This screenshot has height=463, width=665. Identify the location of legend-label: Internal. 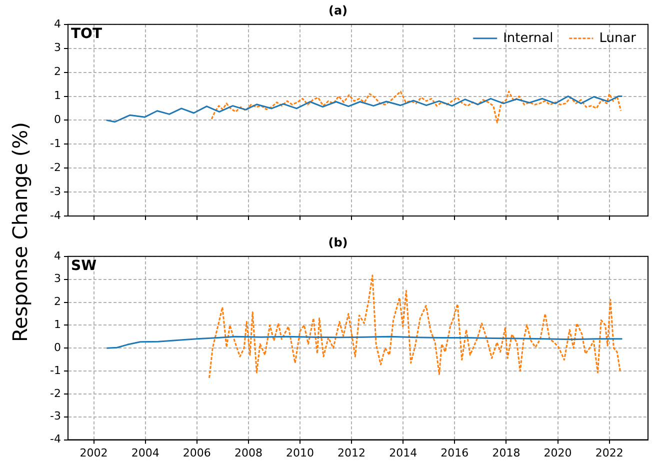
(528, 38).